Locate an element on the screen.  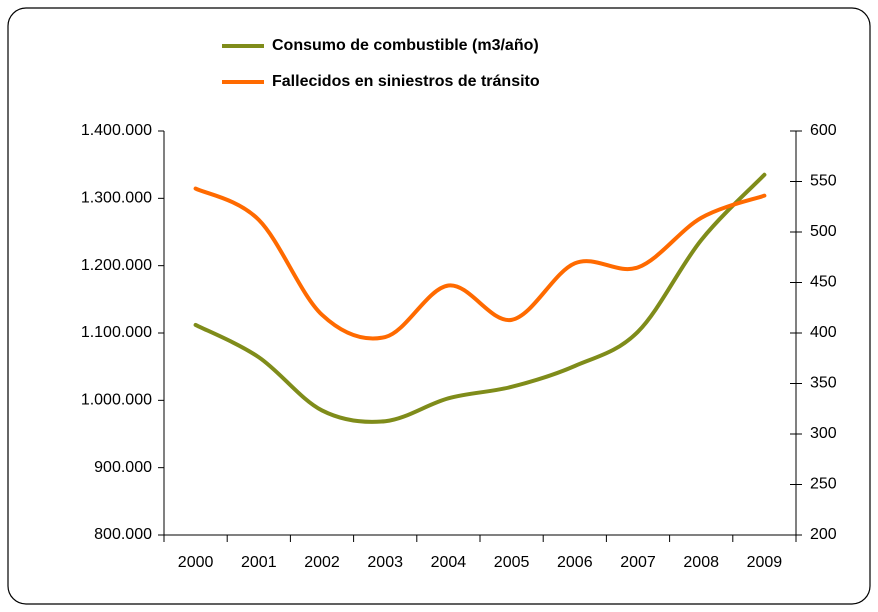
y-tick-label: 1.200.000 is located at coordinates (116, 265).